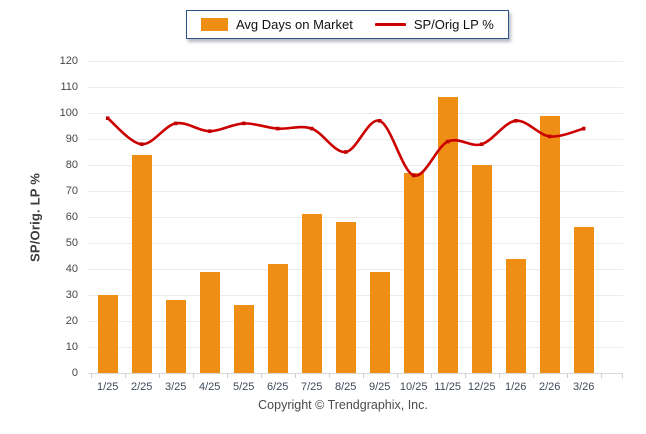  Describe the element at coordinates (277, 387) in the screenshot. I see `x-tick-label: 6/25` at that location.